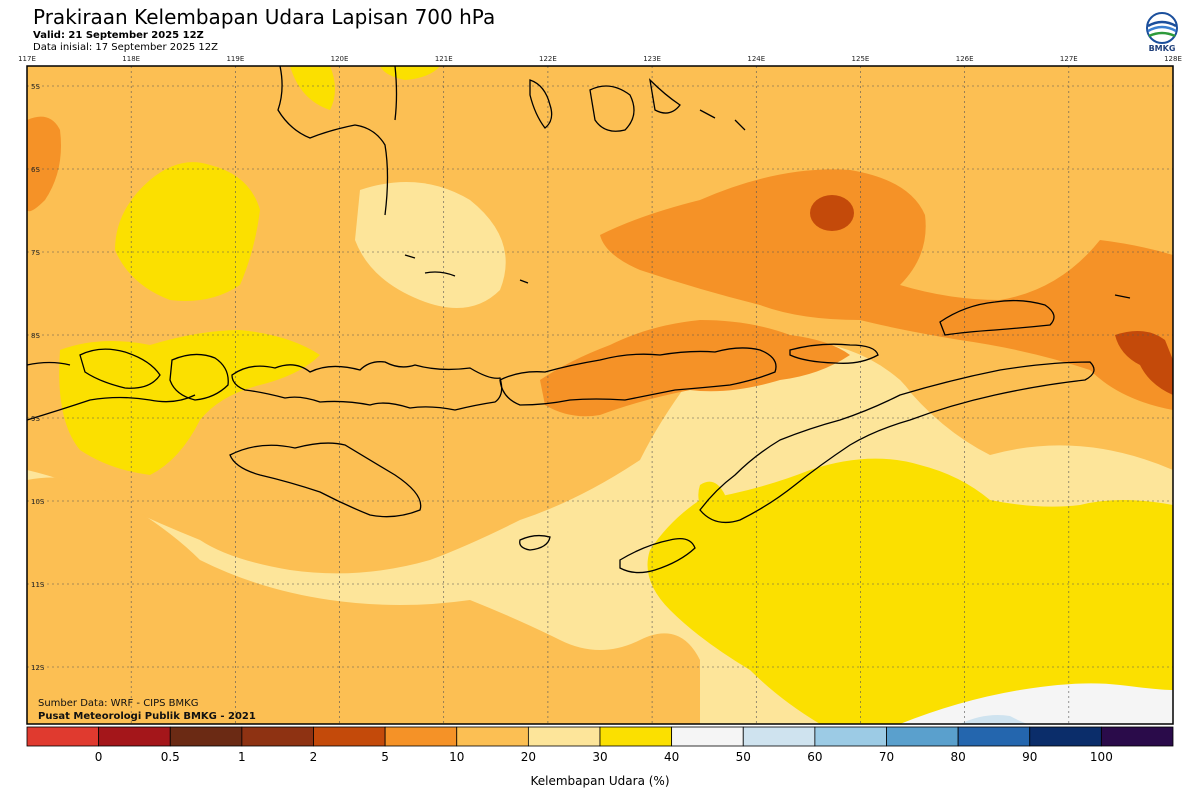 The height and width of the screenshot is (800, 1200). What do you see at coordinates (965, 59) in the screenshot?
I see `lon-label: 126E` at bounding box center [965, 59].